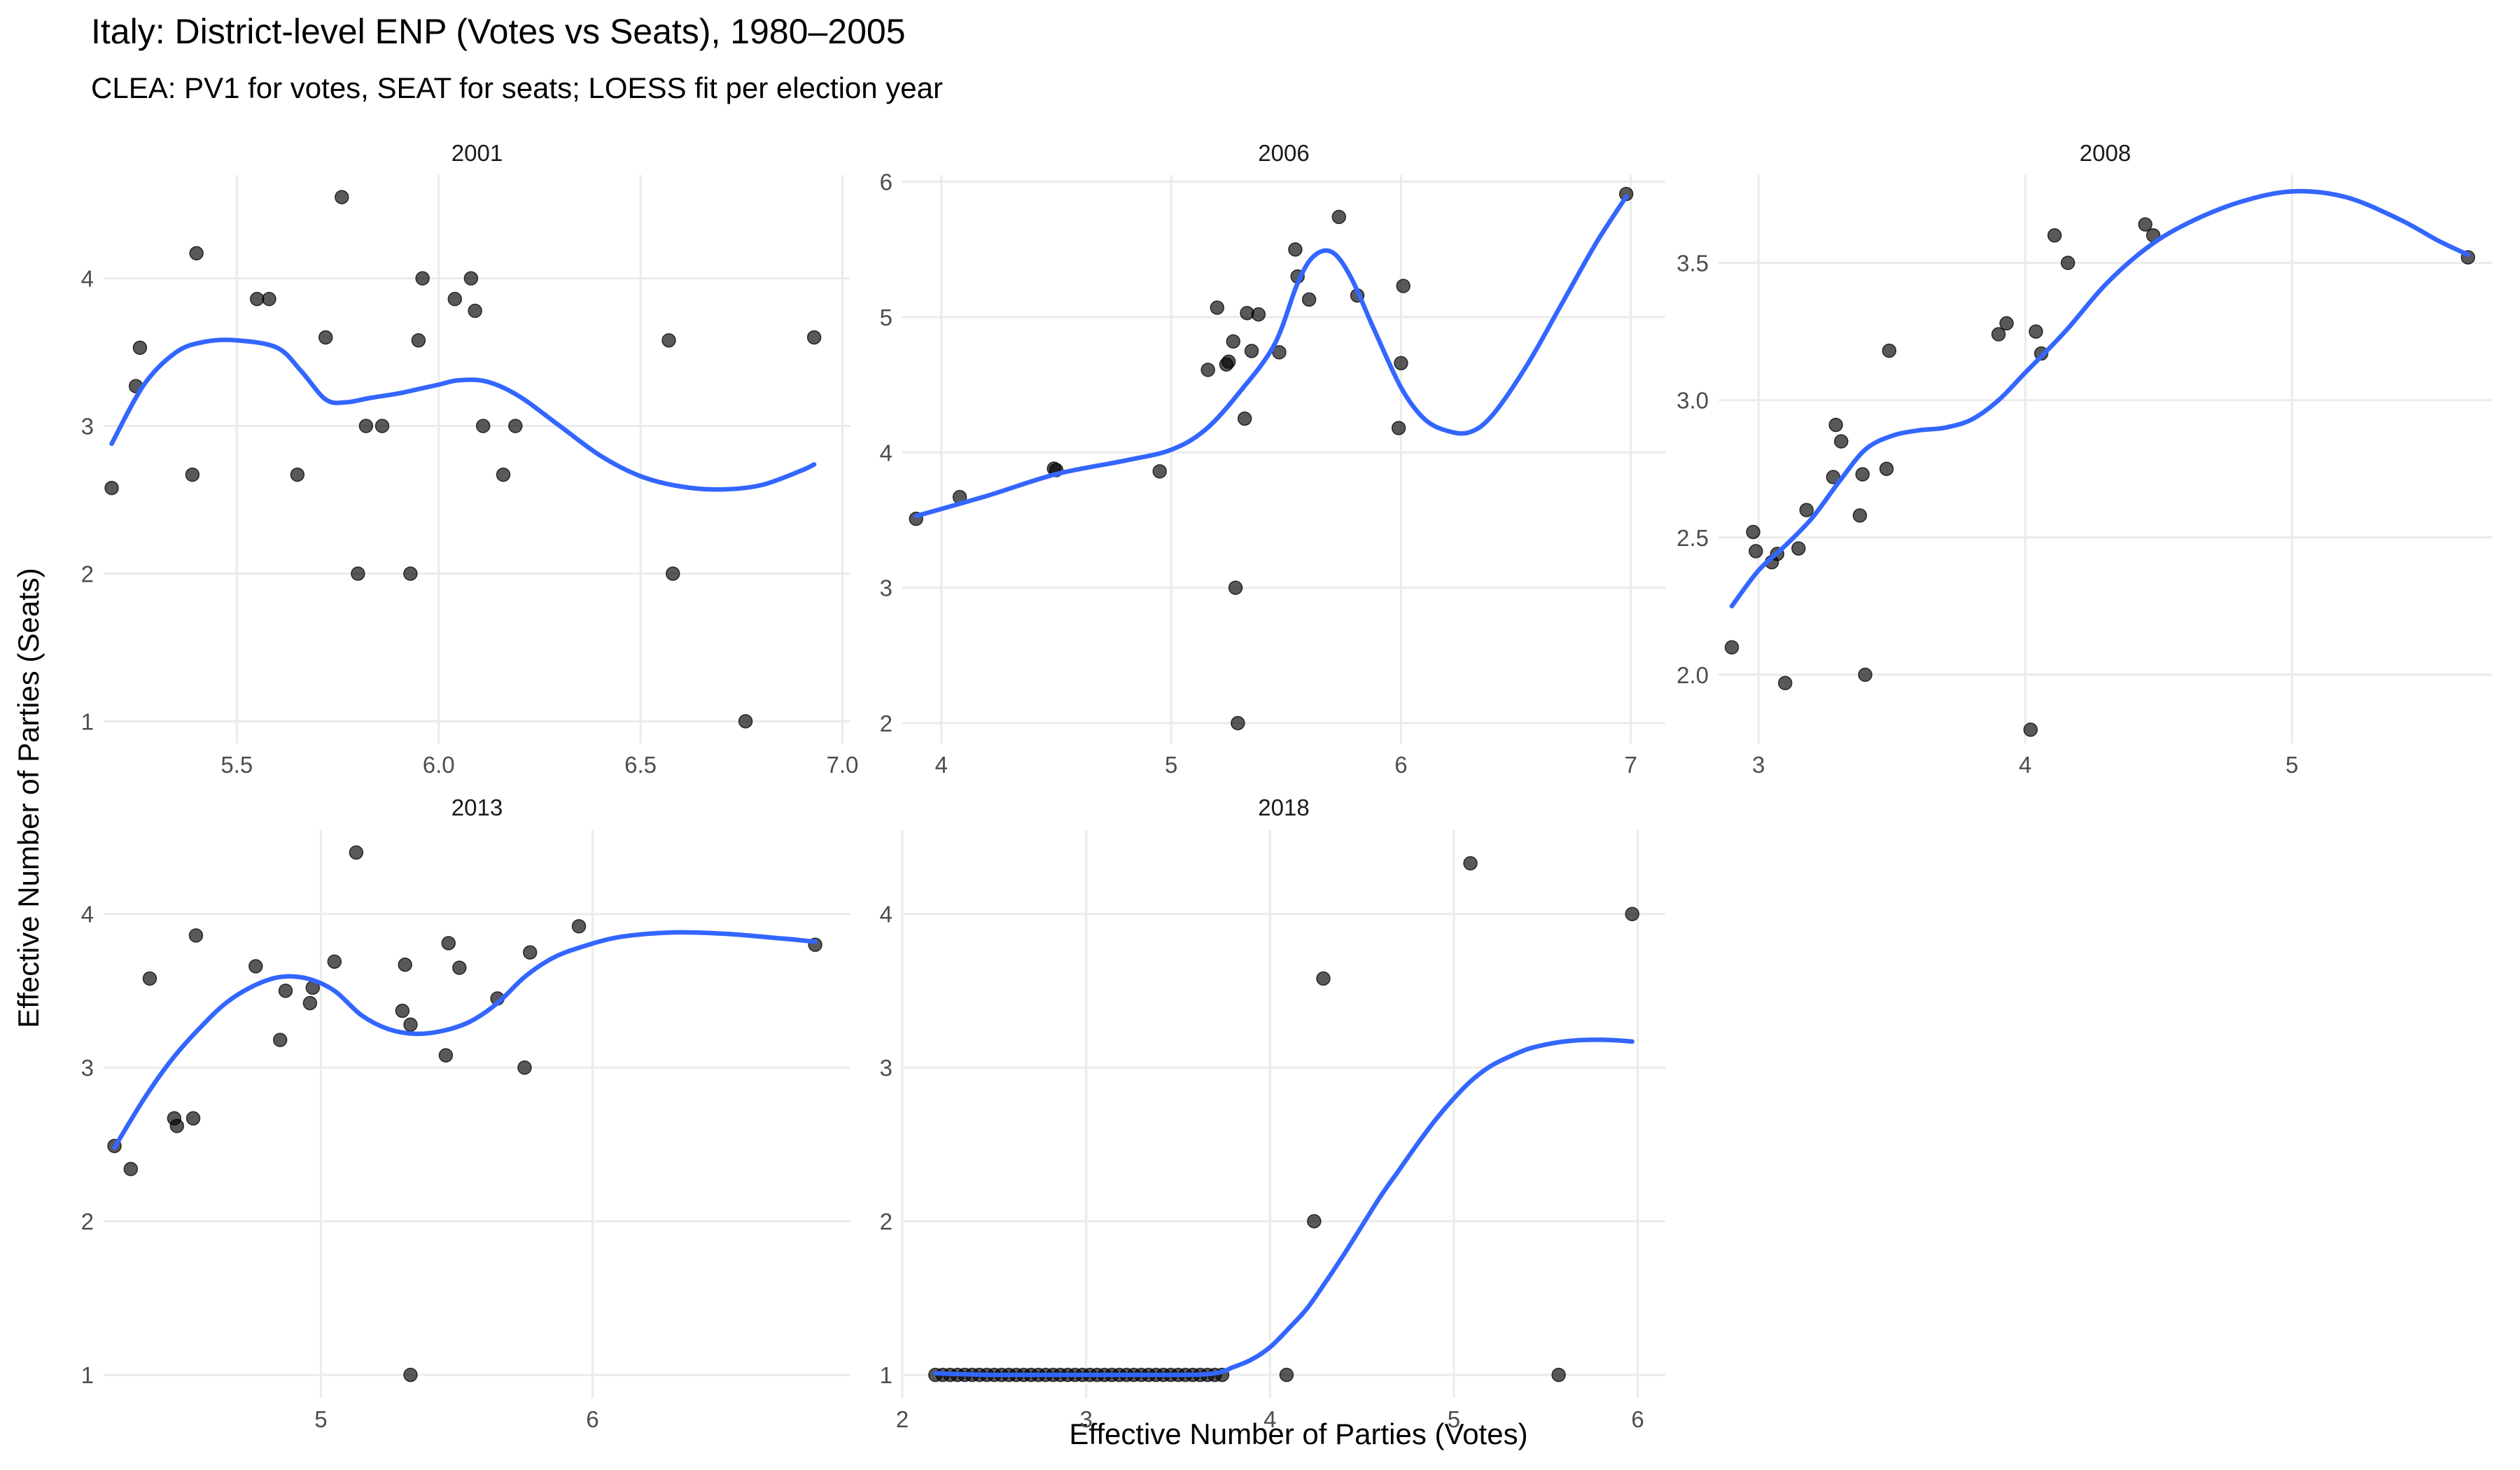  I want to click on facet-label: 2001, so click(477, 153).